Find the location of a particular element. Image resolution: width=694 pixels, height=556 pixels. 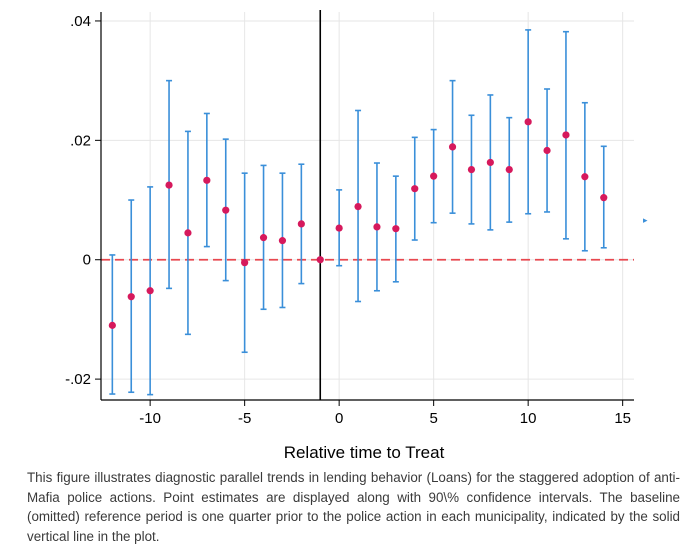

x-tick-label: 5 is located at coordinates (433, 418).